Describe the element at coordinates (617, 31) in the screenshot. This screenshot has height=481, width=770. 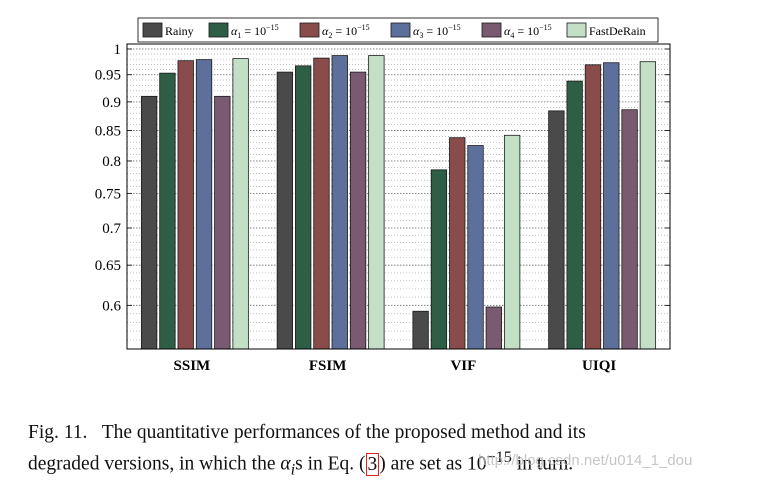
I see `legend-label: FastDeRain` at that location.